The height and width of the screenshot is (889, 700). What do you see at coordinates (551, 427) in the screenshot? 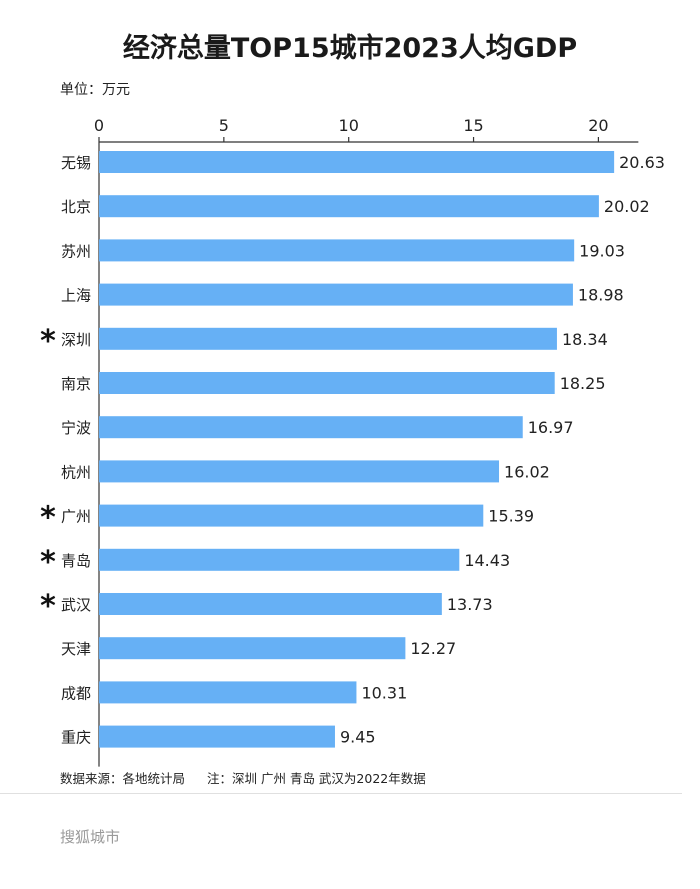
I see `bar-value-label: 16.97` at bounding box center [551, 427].